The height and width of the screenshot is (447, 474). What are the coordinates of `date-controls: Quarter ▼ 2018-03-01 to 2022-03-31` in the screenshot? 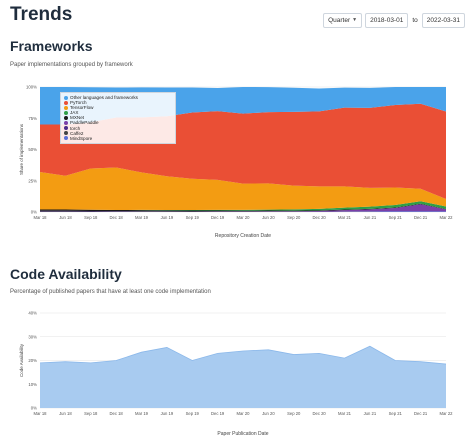 It's located at (394, 20).